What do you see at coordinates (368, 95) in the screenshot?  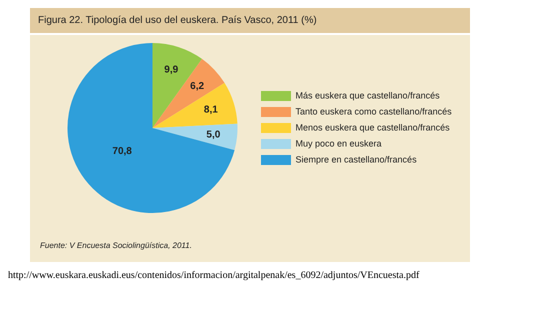 I see `legend-label: Más euskera que castellano/francés` at bounding box center [368, 95].